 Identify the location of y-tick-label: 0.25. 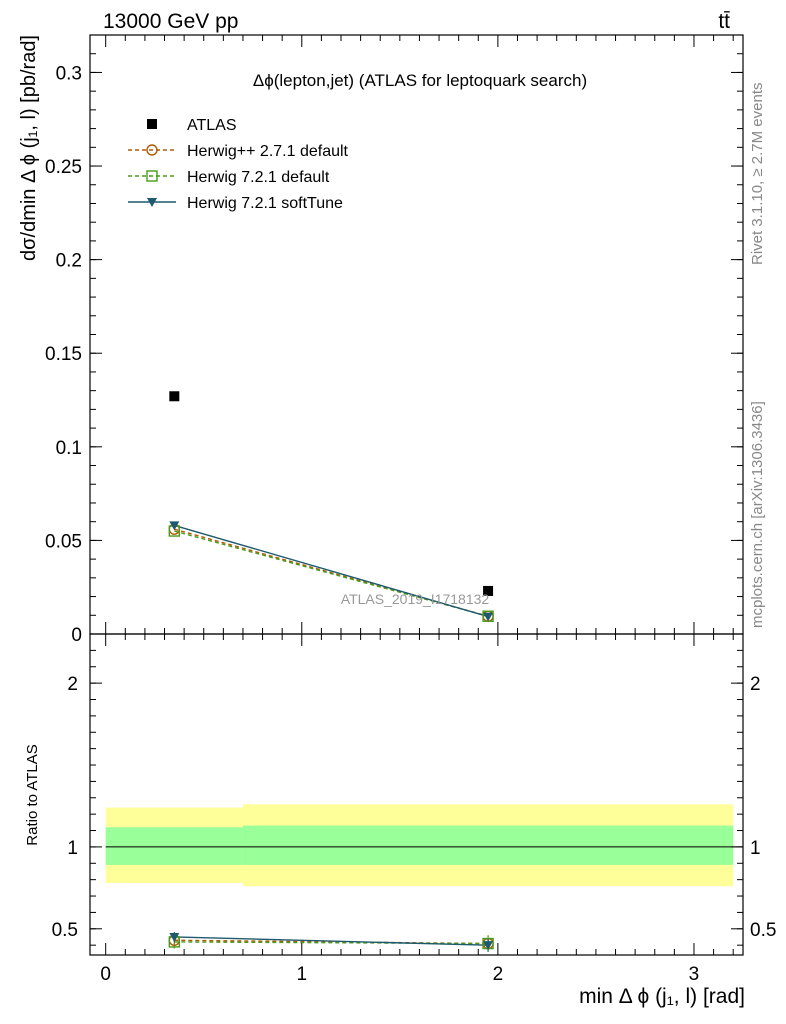
(63, 167).